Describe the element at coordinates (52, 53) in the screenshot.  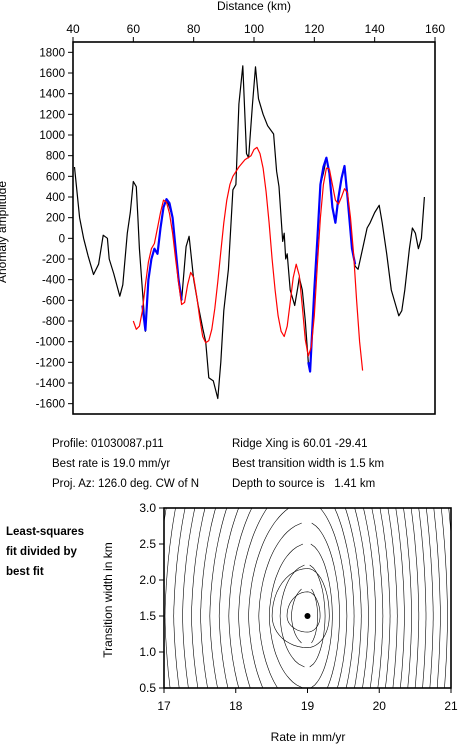
I see `y-tick-label: 1800` at that location.